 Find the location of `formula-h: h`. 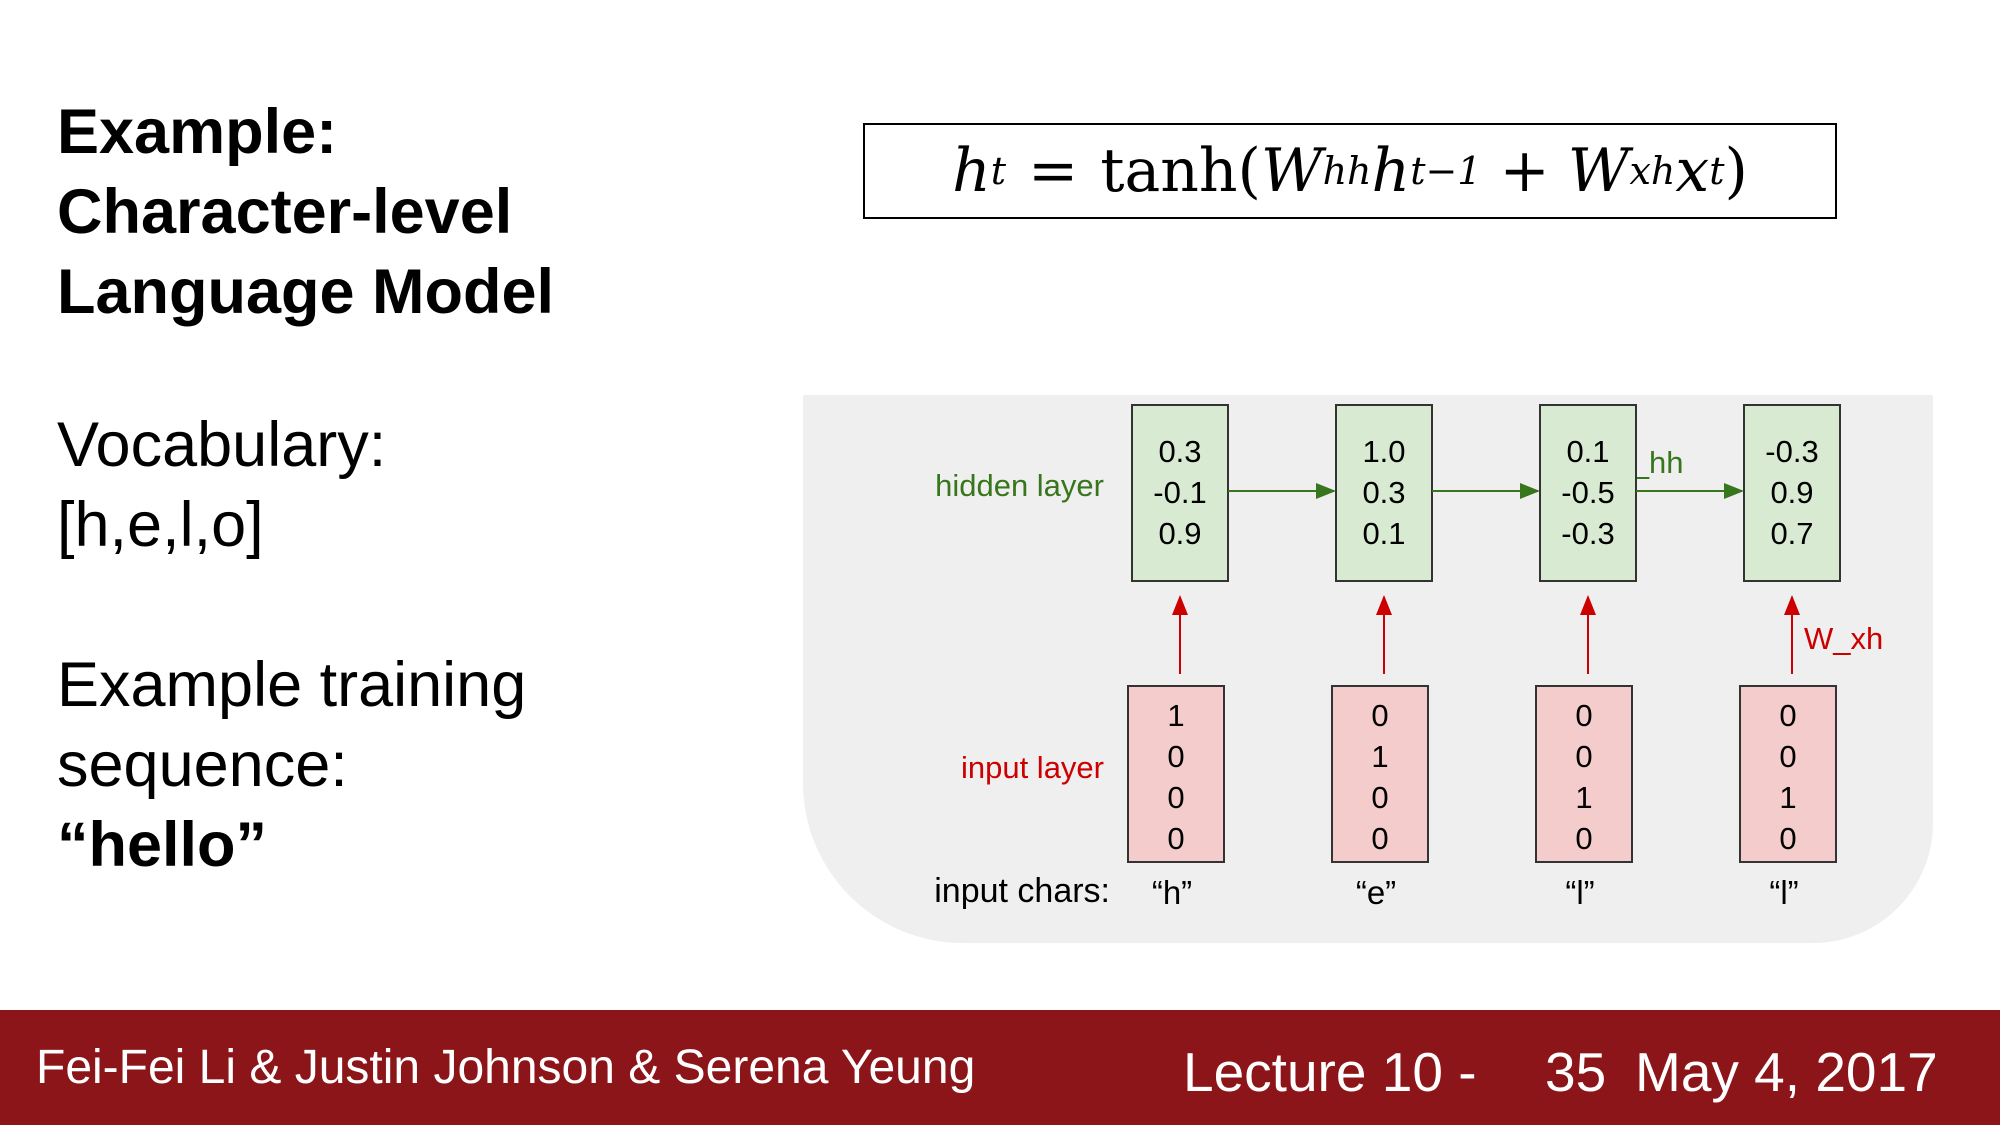

formula-h: h is located at coordinates (971, 171).